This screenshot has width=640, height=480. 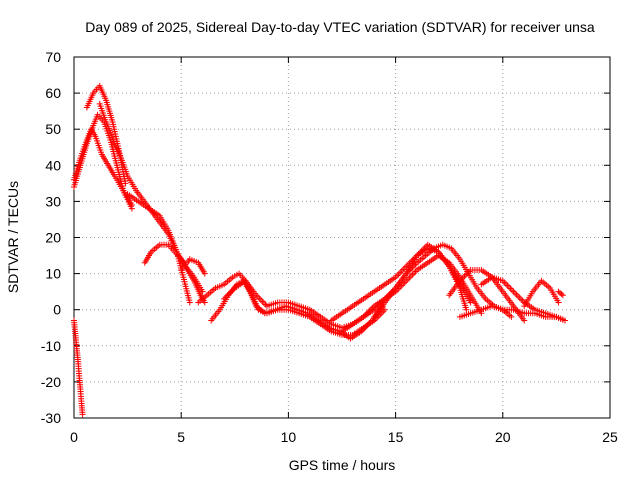 I want to click on y-tick-label: 20, so click(x=53, y=238).